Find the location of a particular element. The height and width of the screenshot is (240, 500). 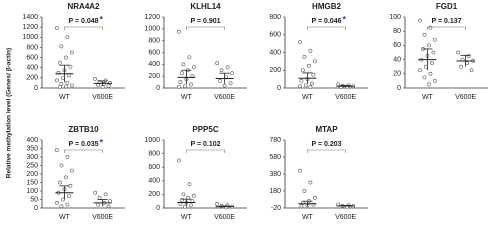

p-value: P = 0.102 is located at coordinates (205, 144).